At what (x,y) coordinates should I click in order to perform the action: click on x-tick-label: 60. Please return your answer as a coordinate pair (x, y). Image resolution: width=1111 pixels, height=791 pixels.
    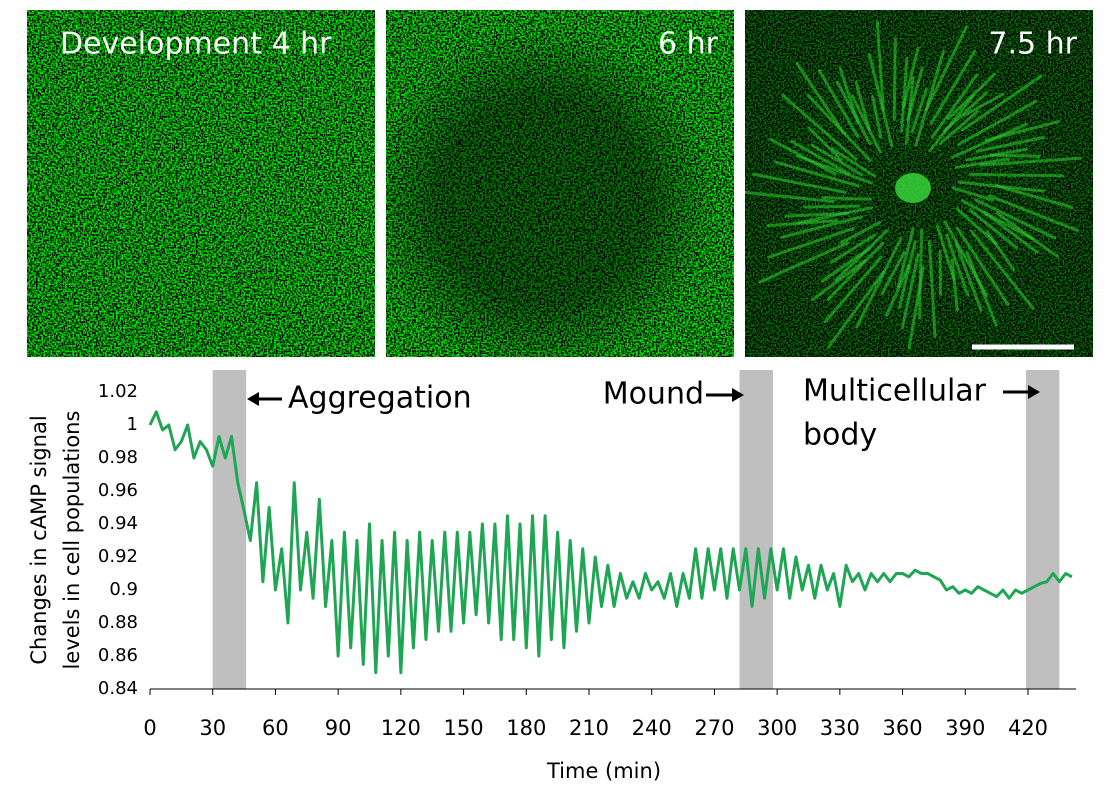
    Looking at the image, I should click on (275, 728).